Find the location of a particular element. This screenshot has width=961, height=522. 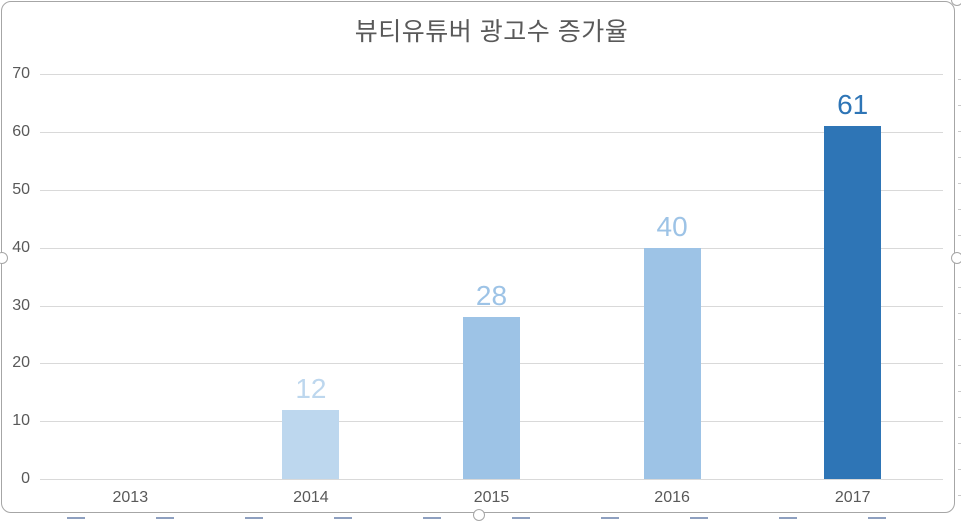

resize-handle-left is located at coordinates (4, 258).